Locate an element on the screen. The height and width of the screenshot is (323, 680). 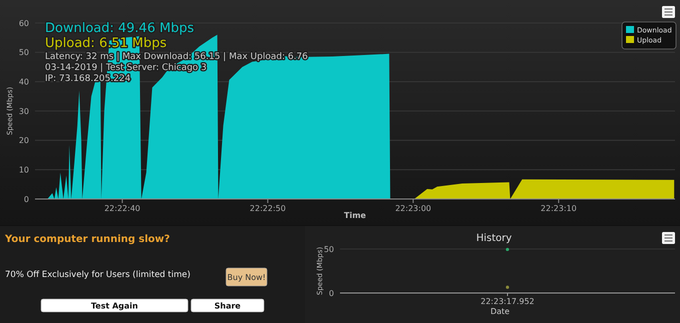
x-tick-label: 22:23:10 is located at coordinates (558, 208).